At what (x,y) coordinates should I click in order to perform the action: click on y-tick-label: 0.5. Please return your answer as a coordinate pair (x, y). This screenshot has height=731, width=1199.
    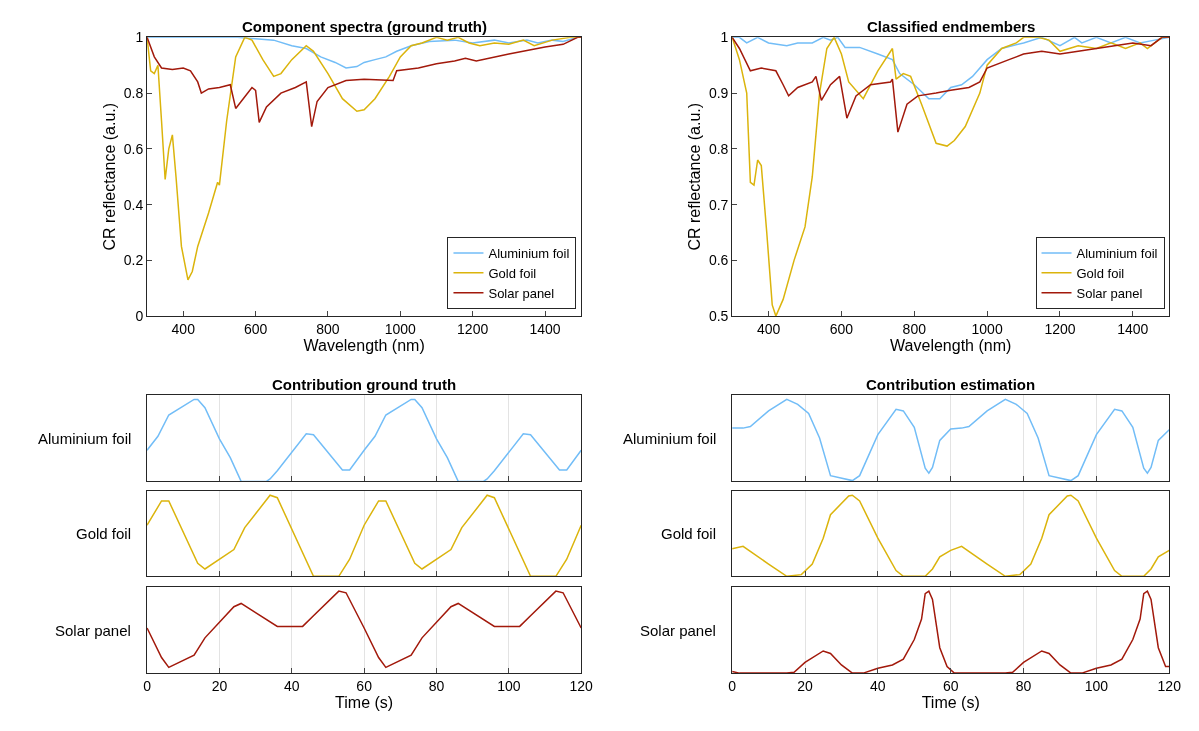
    Looking at the image, I should click on (718, 316).